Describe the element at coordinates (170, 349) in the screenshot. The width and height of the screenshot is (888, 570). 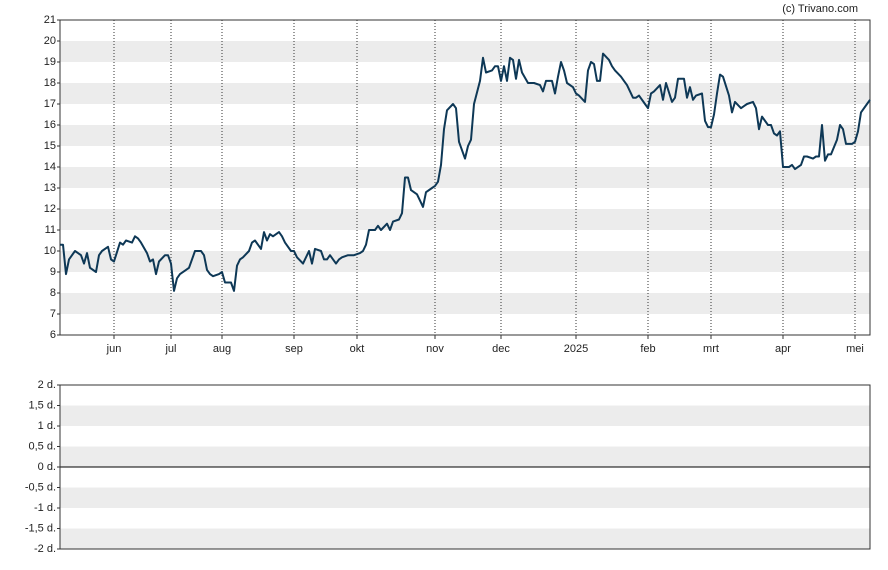
I see `x-tick-label: jul` at that location.